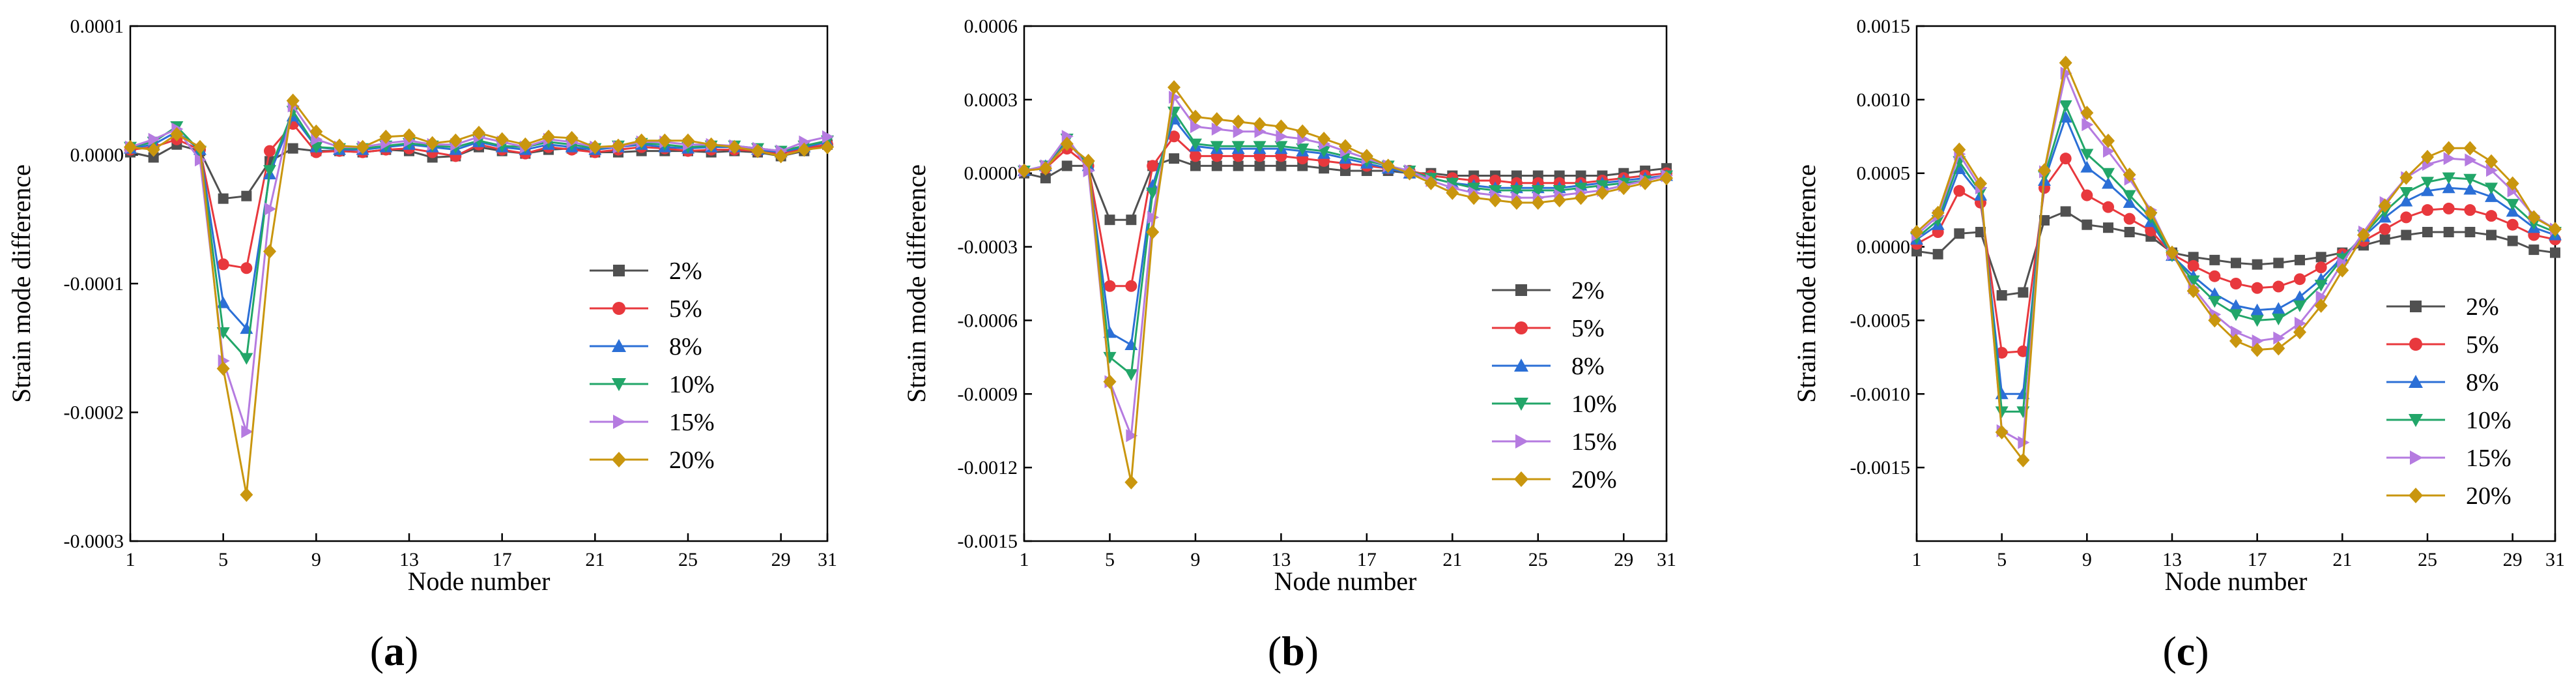  Describe the element at coordinates (1884, 100) in the screenshot. I see `y-tick-label: 0.0010` at that location.